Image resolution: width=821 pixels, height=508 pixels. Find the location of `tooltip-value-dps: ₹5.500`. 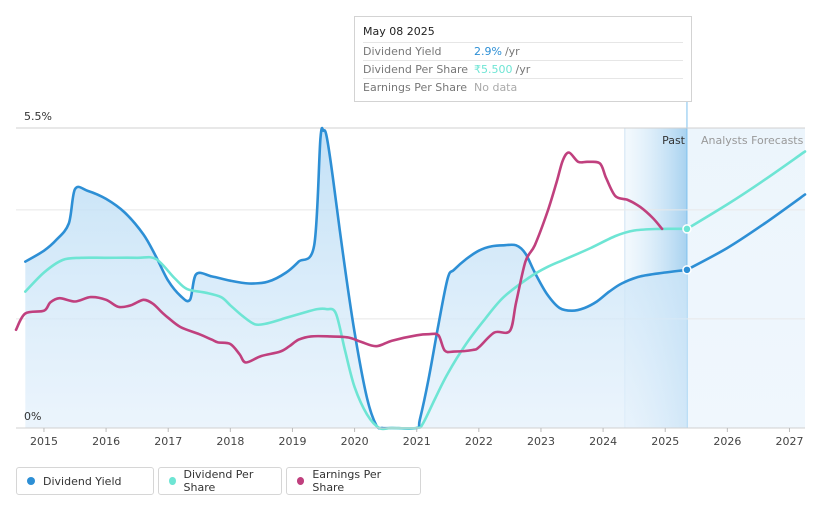

tooltip-value-dps: ₹5.500 is located at coordinates (493, 69).